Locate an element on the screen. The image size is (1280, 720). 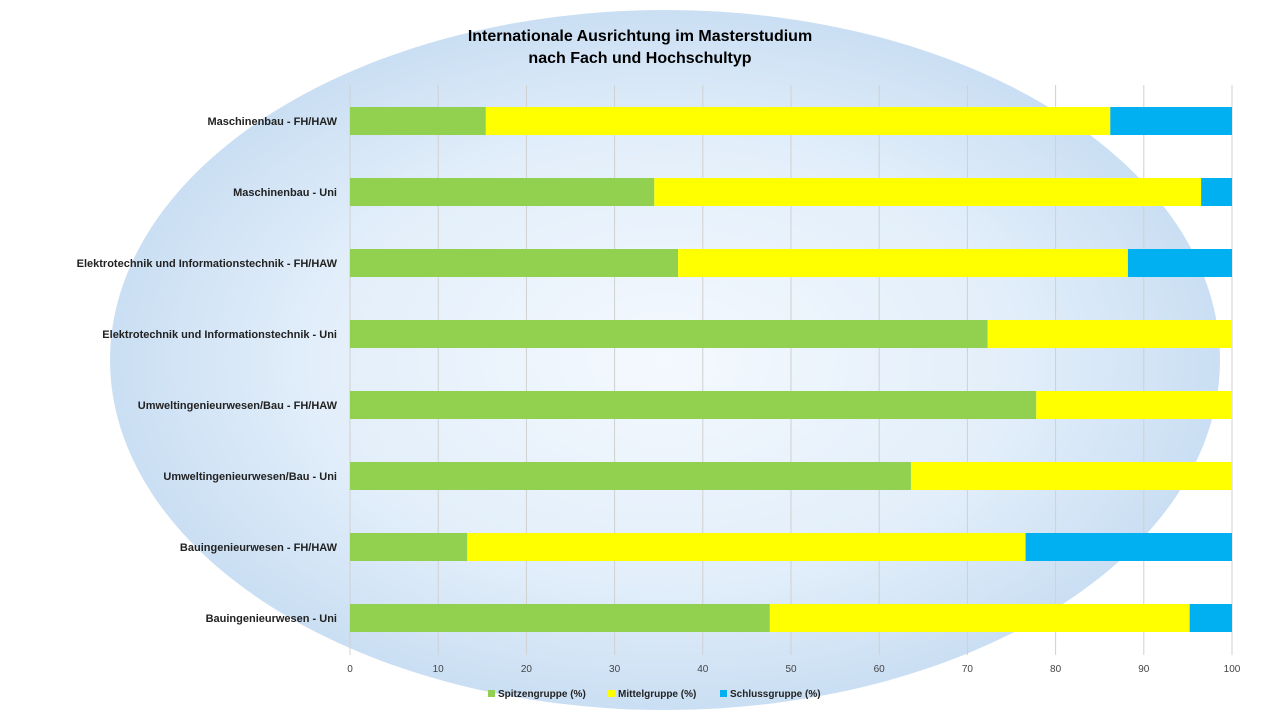
x-tick-label: 80 is located at coordinates (1056, 669).